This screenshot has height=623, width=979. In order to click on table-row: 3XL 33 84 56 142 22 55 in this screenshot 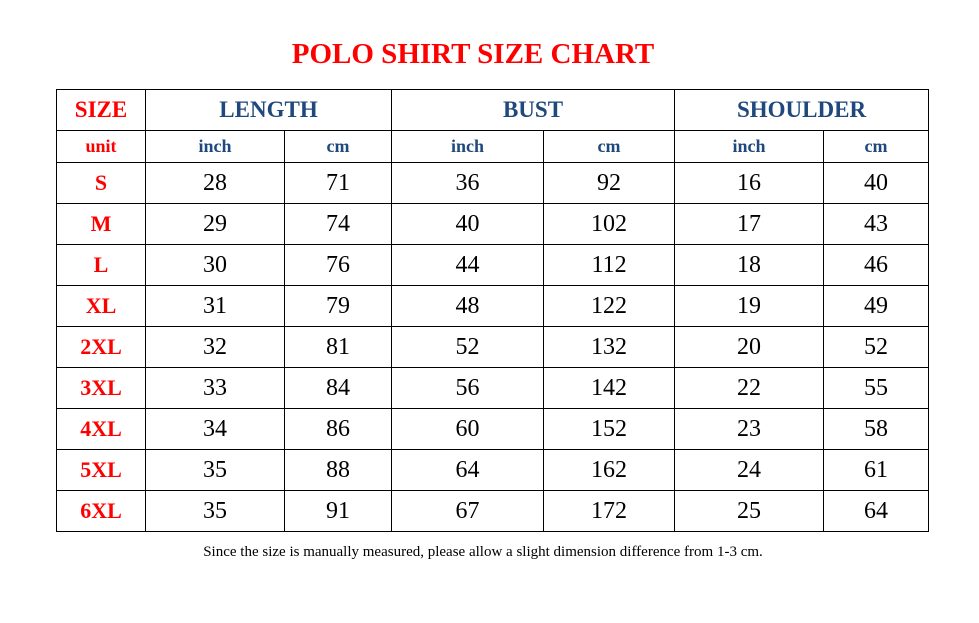, I will do `click(493, 388)`.